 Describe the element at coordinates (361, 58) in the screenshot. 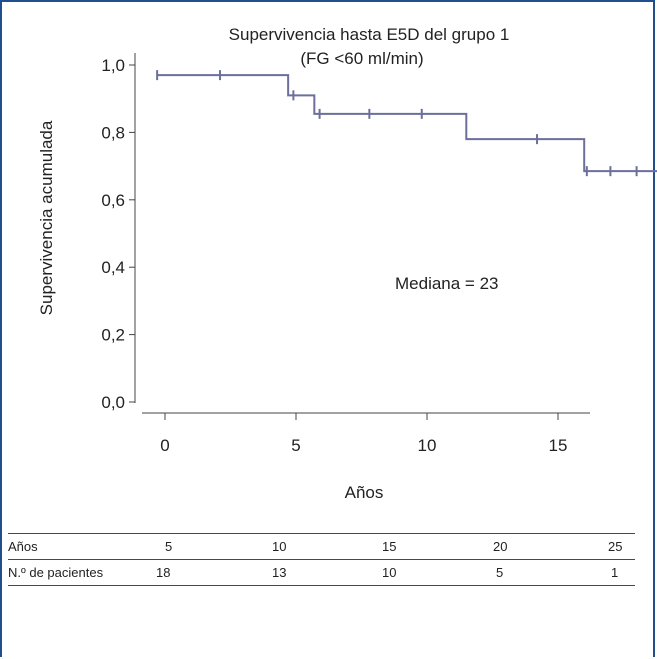

I see `chart-title-line2: (FG <60 ml/min)` at that location.